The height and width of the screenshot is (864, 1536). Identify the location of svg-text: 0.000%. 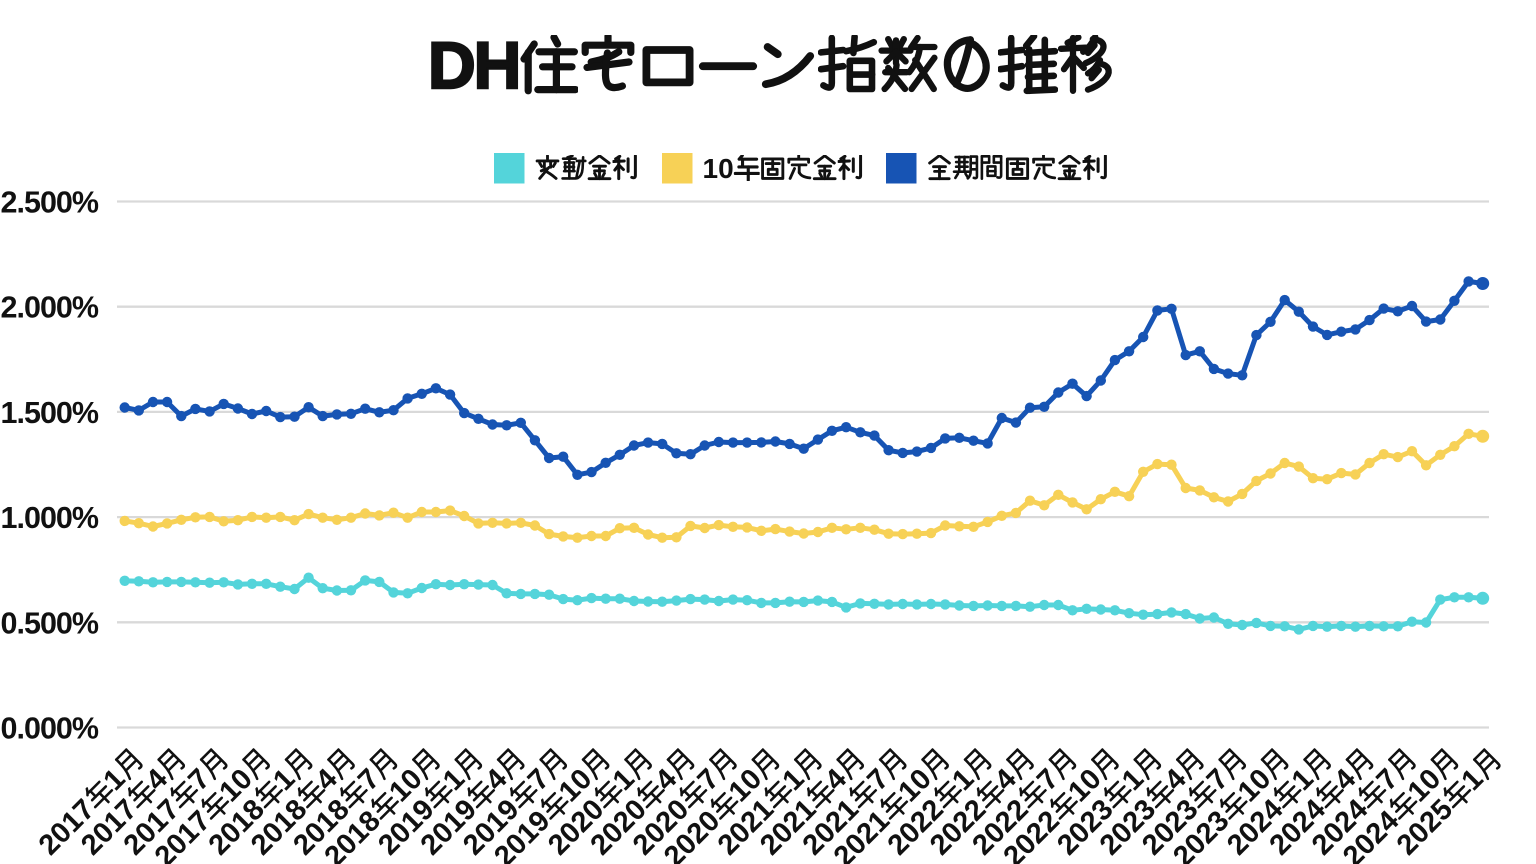
(50, 729).